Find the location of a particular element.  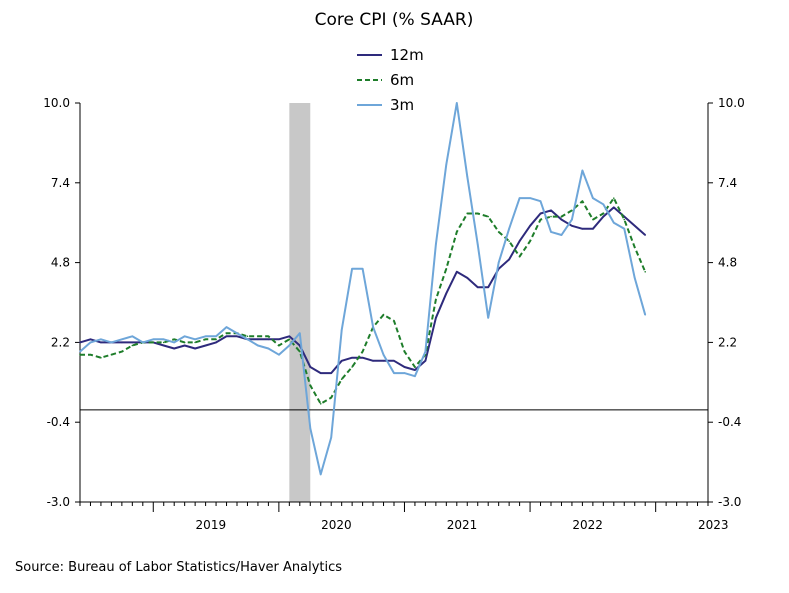

y-tick-label-left: 2.2 is located at coordinates (60, 342).